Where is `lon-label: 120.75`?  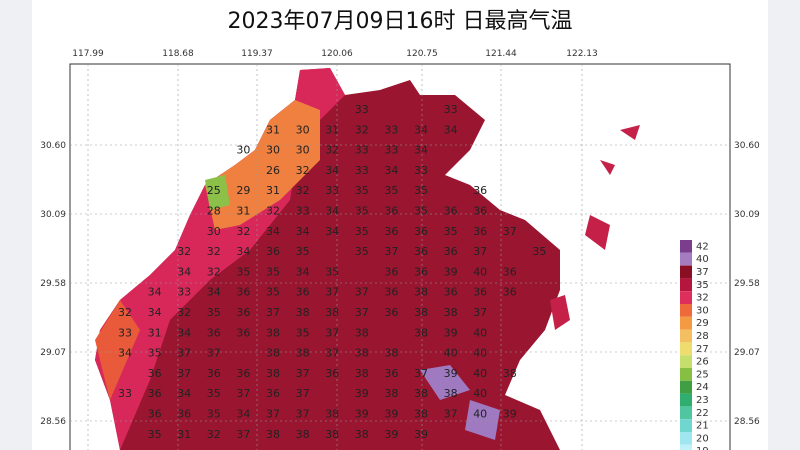
lon-label: 120.75 is located at coordinates (422, 54).